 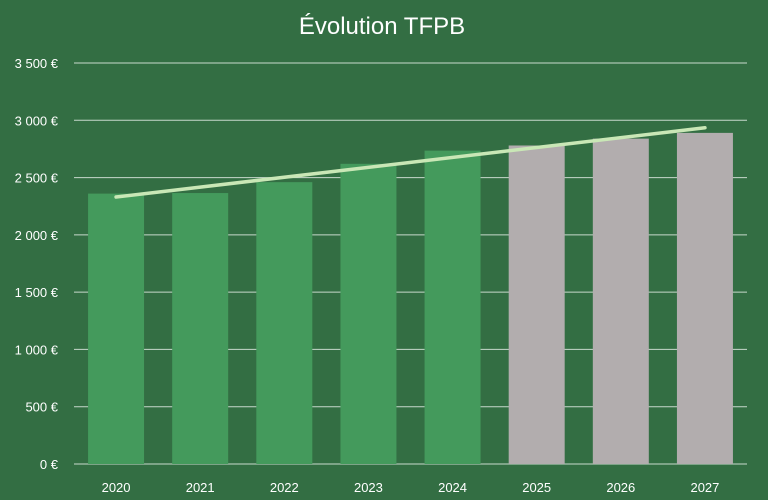 What do you see at coordinates (368, 313) in the screenshot?
I see `bar-2023` at bounding box center [368, 313].